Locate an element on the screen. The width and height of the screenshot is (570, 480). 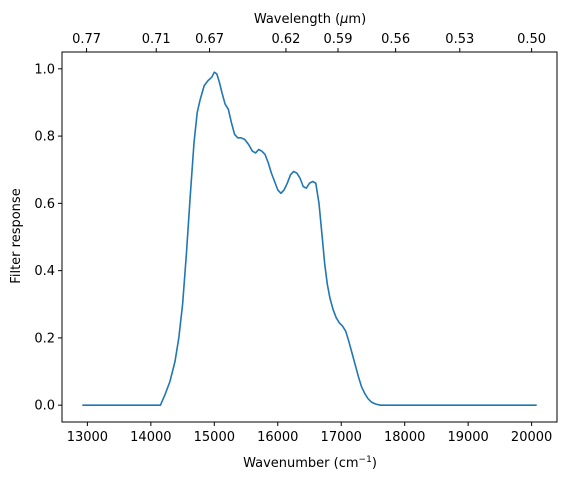
x-tick-label: 18000 is located at coordinates (404, 437).